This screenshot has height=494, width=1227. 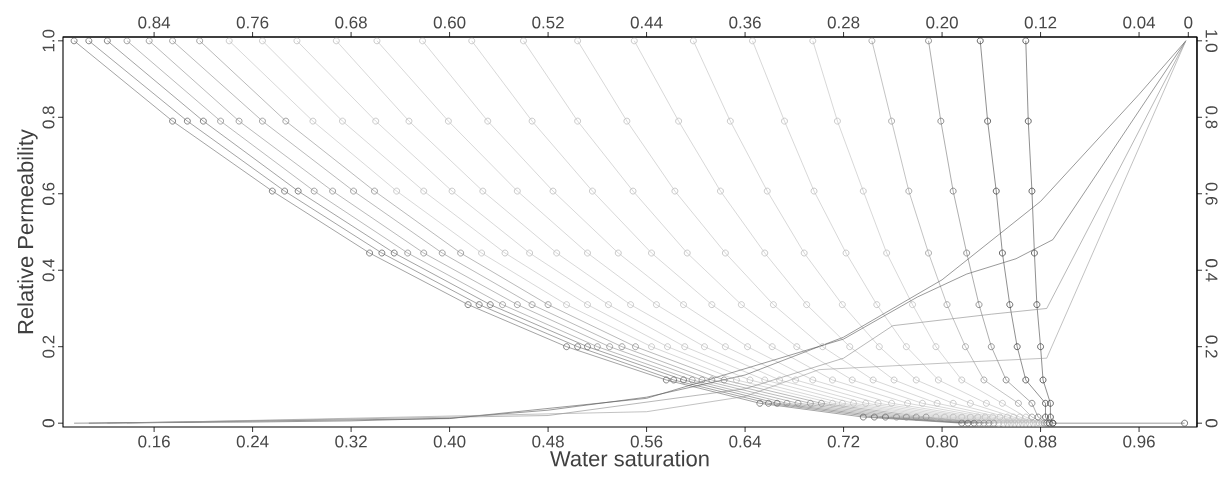 What do you see at coordinates (351, 441) in the screenshot?
I see `x-tick-label: 0.32` at bounding box center [351, 441].